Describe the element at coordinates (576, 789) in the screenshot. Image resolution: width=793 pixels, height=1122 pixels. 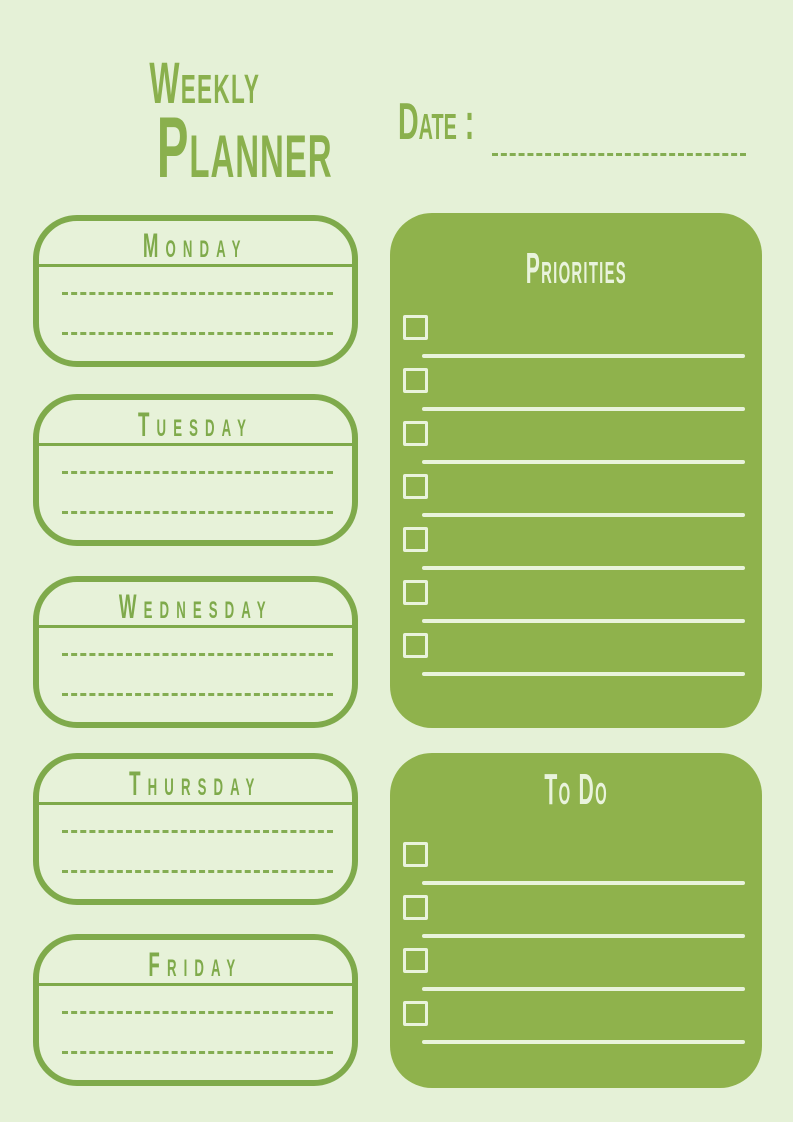
I see `todo-title: To Do` at that location.